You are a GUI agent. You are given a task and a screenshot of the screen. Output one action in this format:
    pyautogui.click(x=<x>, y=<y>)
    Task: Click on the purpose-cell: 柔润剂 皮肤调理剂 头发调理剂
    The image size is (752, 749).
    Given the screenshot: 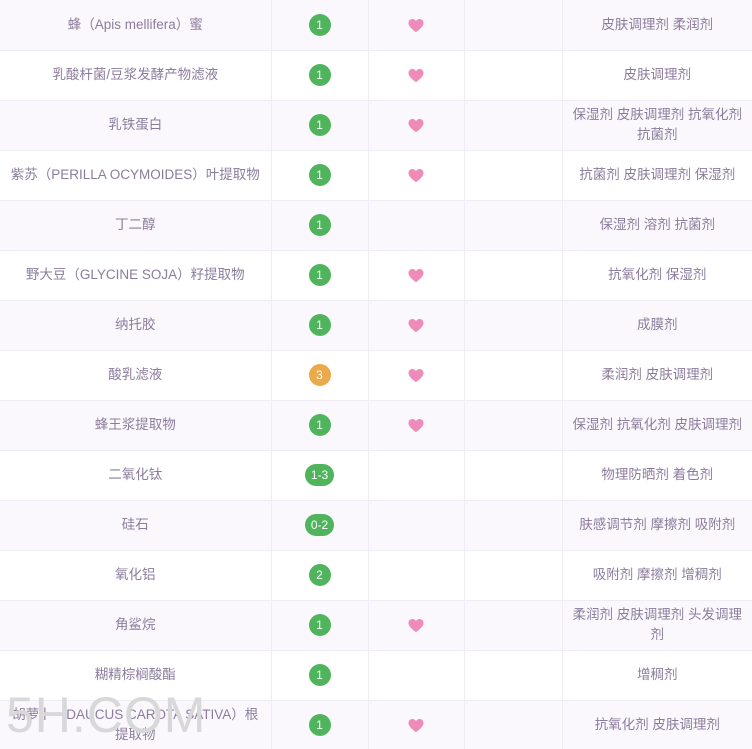 What is the action you would take?
    pyautogui.click(x=657, y=625)
    